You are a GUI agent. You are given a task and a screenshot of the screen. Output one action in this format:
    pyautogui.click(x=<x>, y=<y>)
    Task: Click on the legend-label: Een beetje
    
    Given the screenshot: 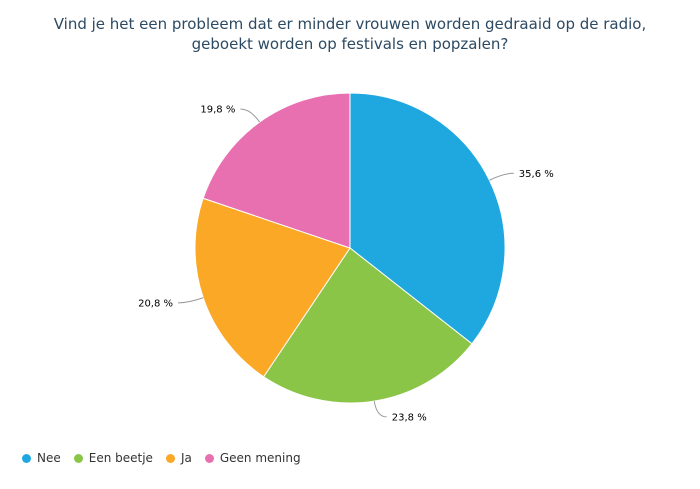 What is the action you would take?
    pyautogui.click(x=120, y=458)
    